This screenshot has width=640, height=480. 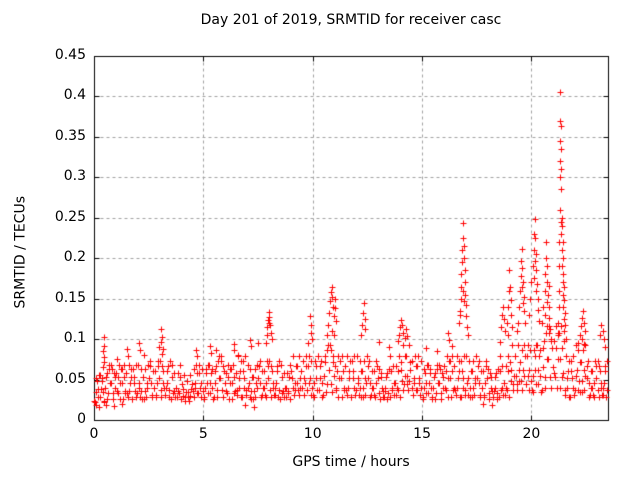 I want to click on y-tick-label: 0.35, so click(x=70, y=135).